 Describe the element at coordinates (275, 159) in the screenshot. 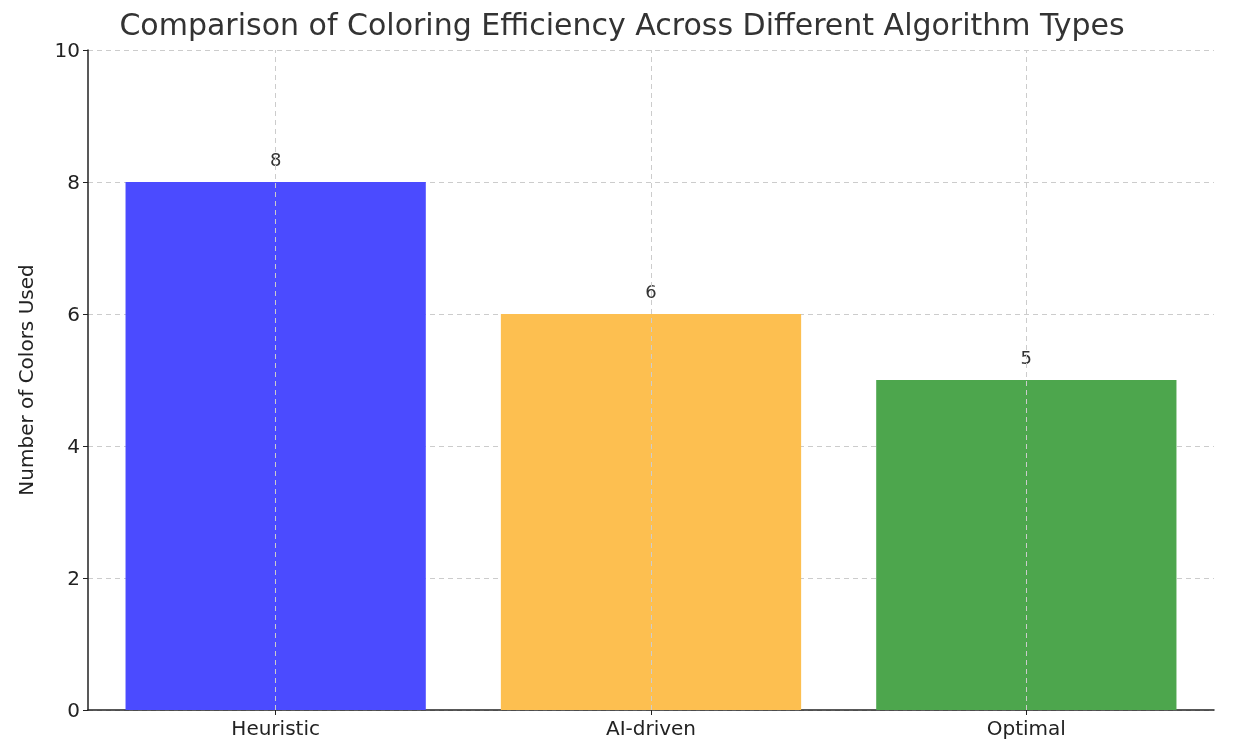

I see `data-label: 8` at that location.